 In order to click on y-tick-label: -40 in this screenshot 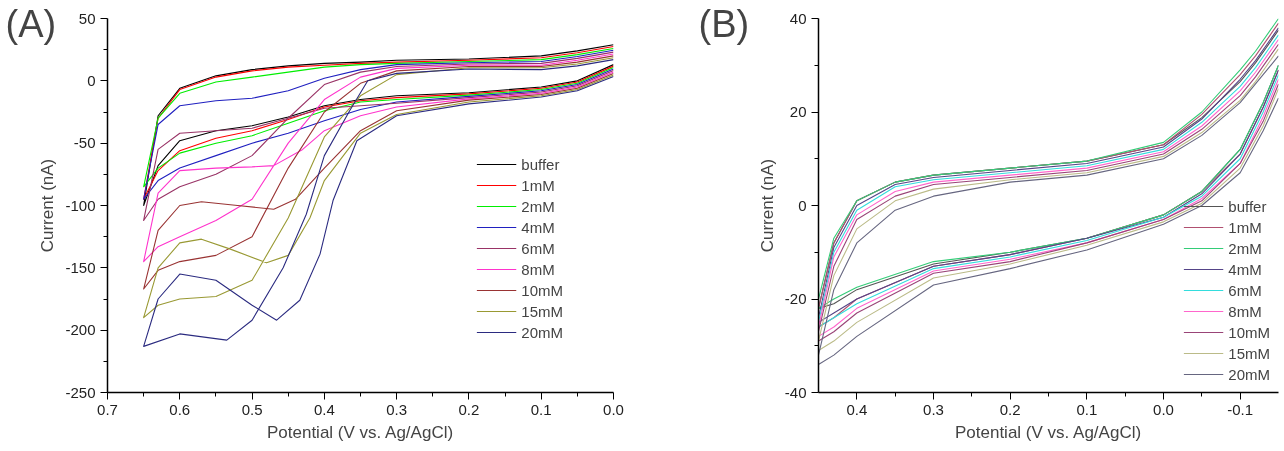, I will do `click(795, 392)`.